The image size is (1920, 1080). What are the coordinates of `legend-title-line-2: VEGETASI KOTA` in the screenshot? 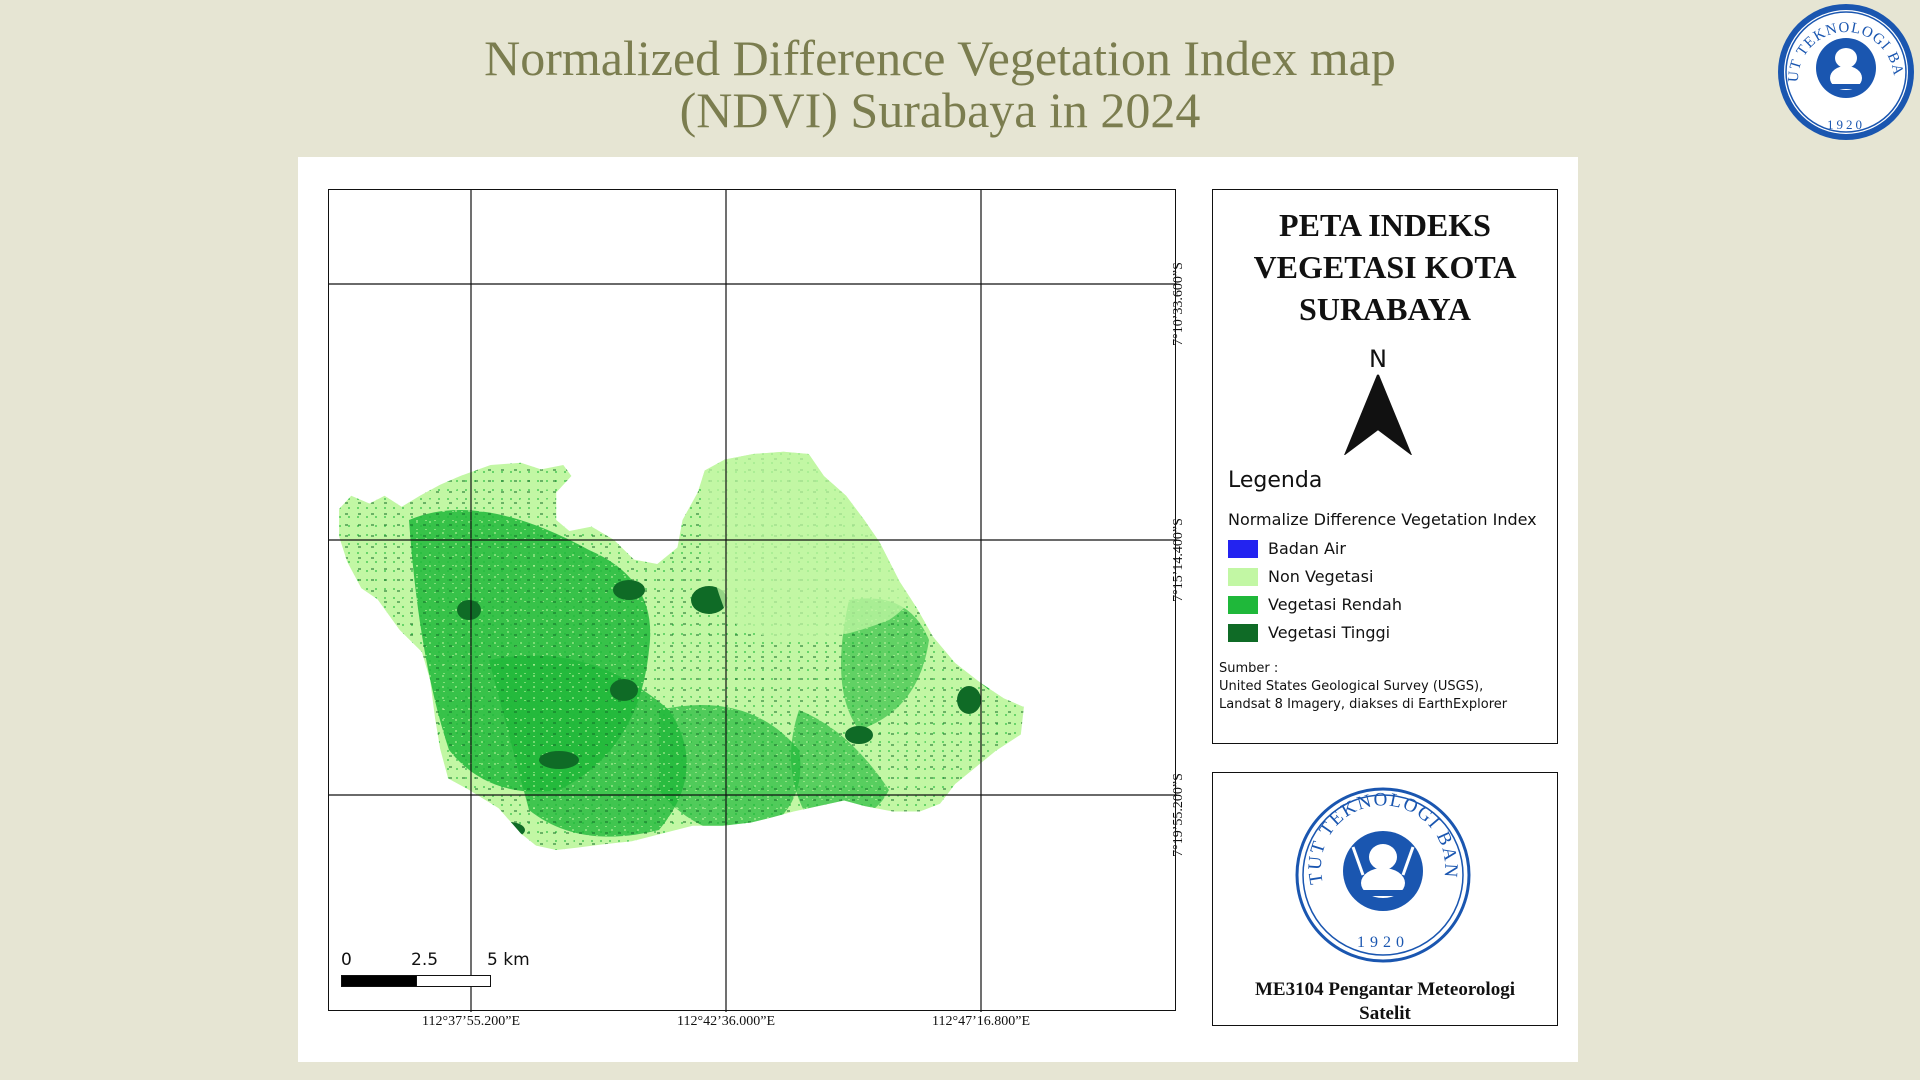 It's located at (1385, 267).